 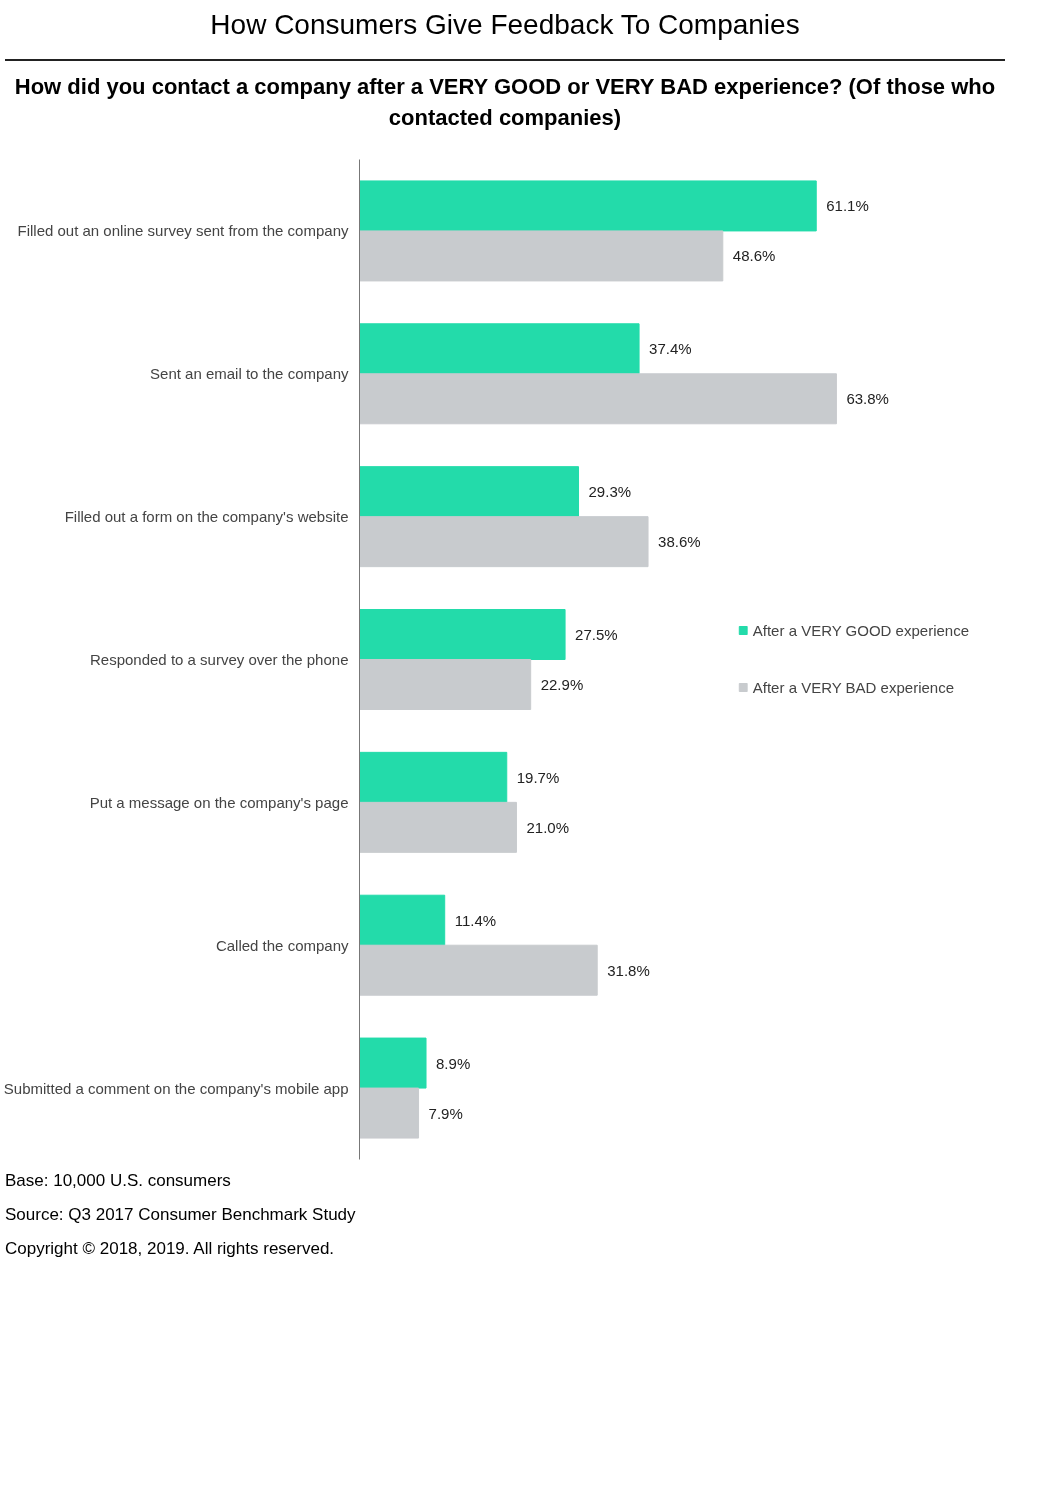 What do you see at coordinates (754, 256) in the screenshot?
I see `data-label: 48.6%` at bounding box center [754, 256].